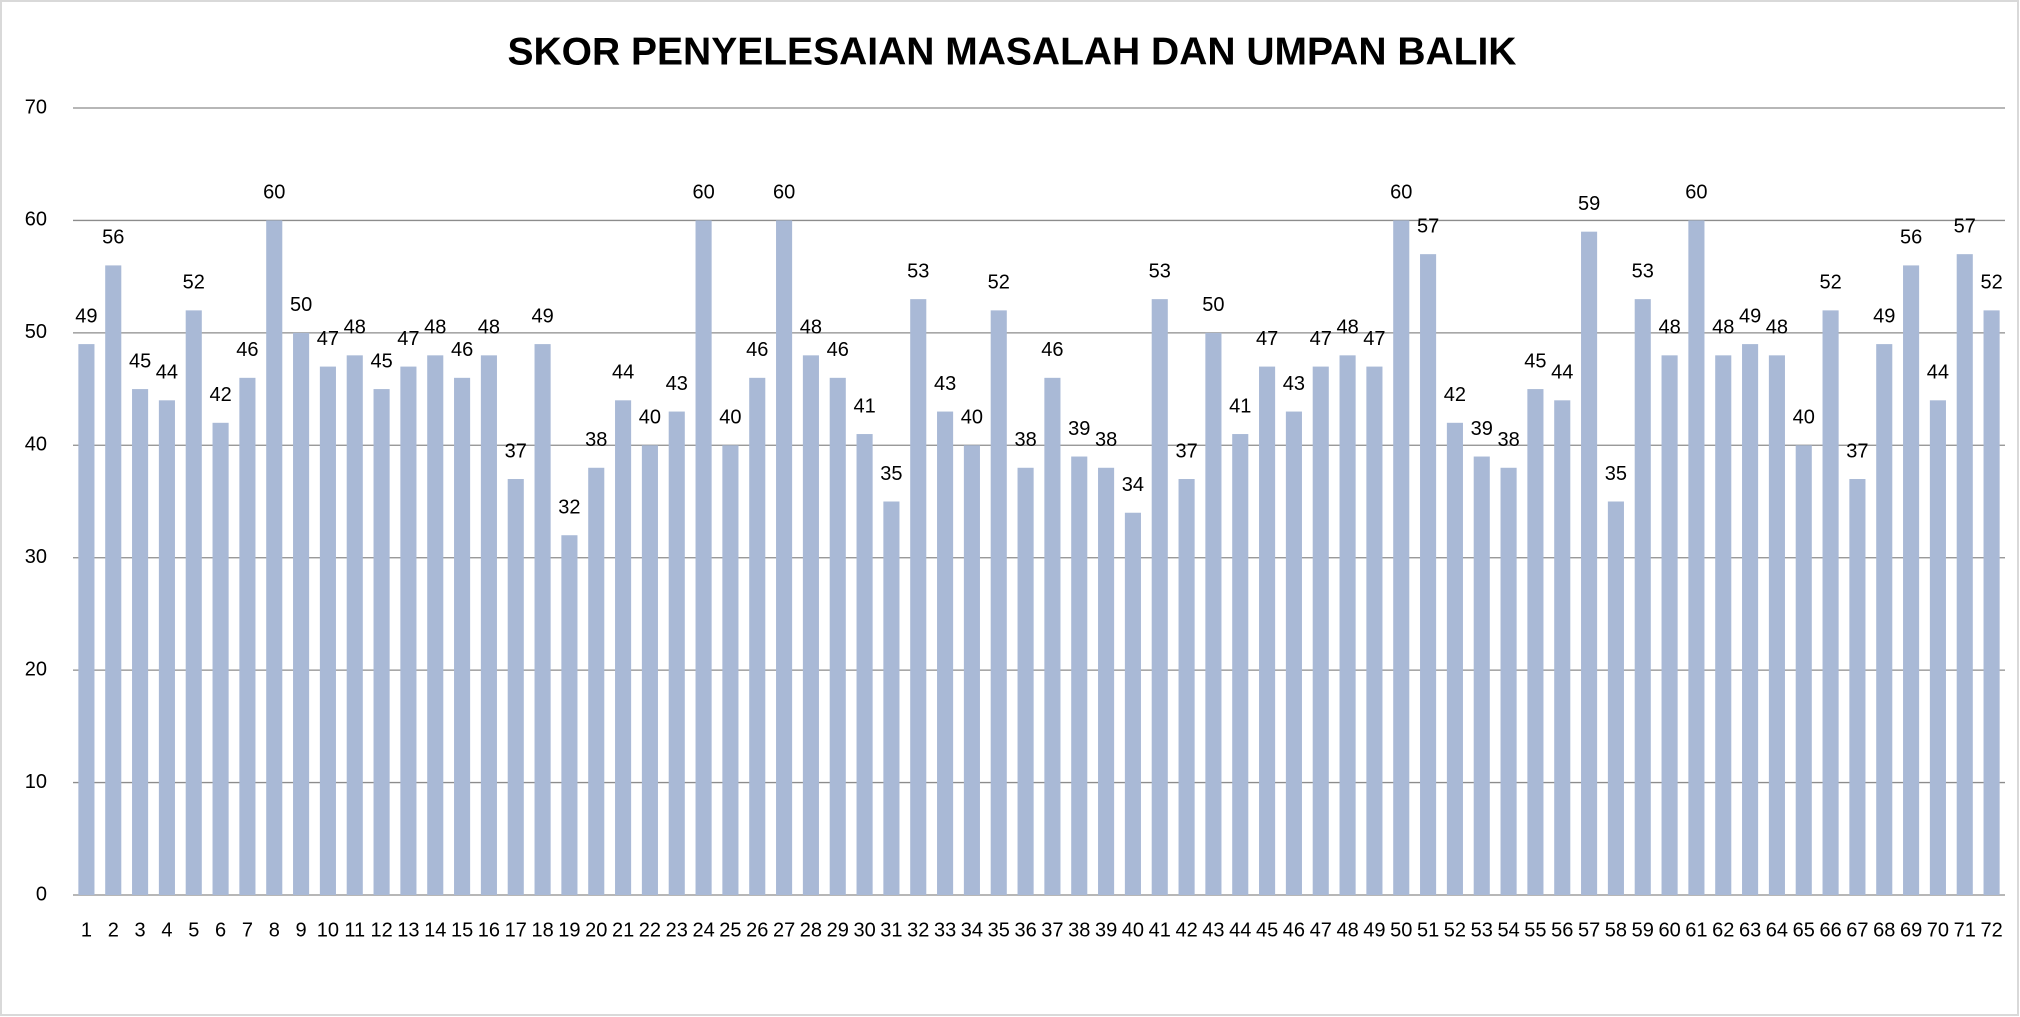 The image size is (2020, 1017). Describe the element at coordinates (381, 930) in the screenshot. I see `x-tick-label: 12` at that location.